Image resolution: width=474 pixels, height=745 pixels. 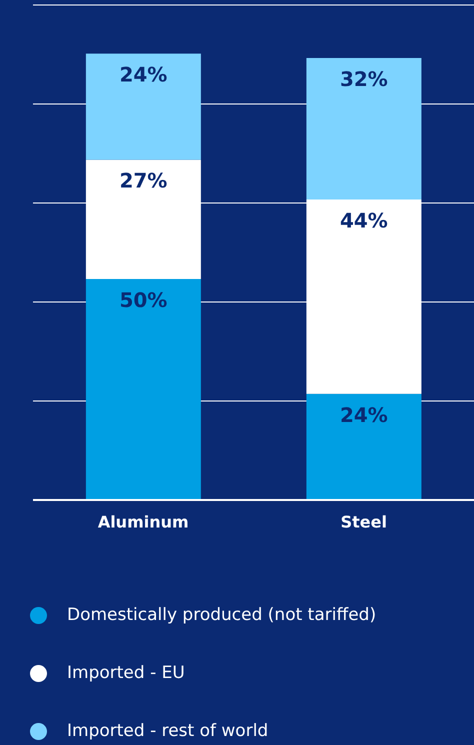 What do you see at coordinates (364, 220) in the screenshot?
I see `data-label: 44%` at bounding box center [364, 220].